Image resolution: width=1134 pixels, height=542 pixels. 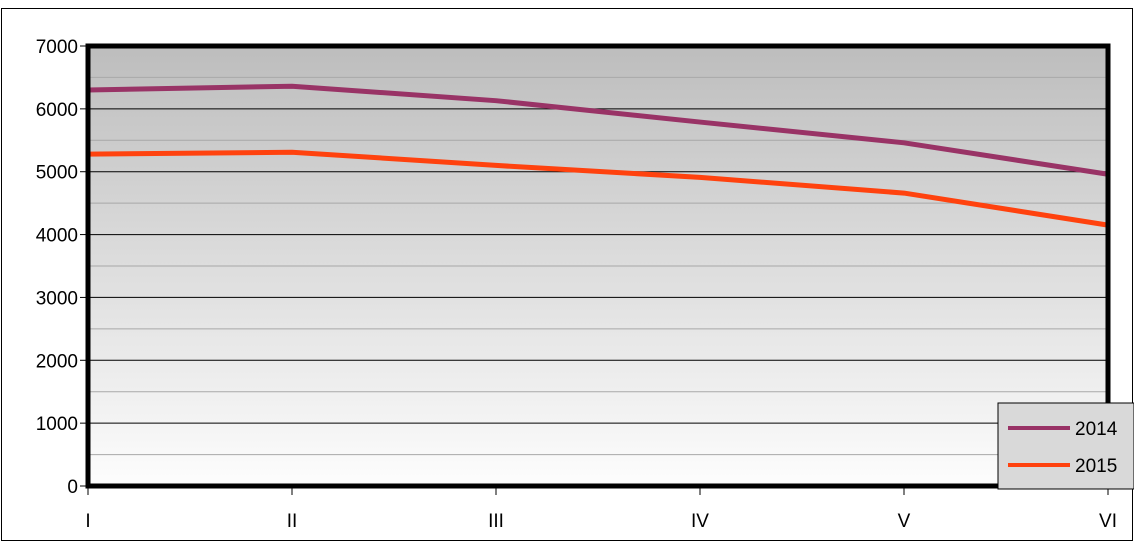 I want to click on legend-box, so click(x=1065, y=446).